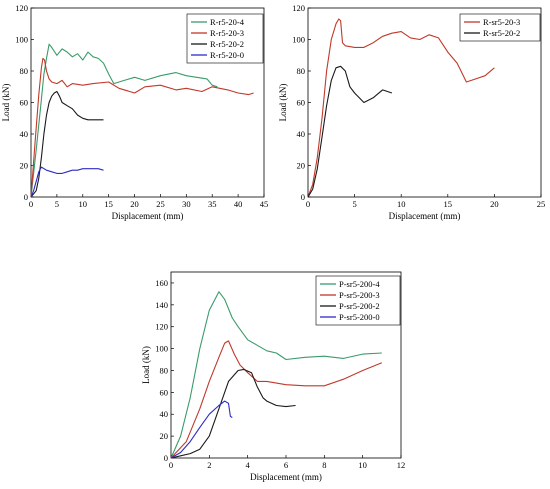 Image resolution: width=550 pixels, height=489 pixels. What do you see at coordinates (359, 284) in the screenshot?
I see `legend-label-P-sr5-200-4: P-sr5-200-4` at bounding box center [359, 284].